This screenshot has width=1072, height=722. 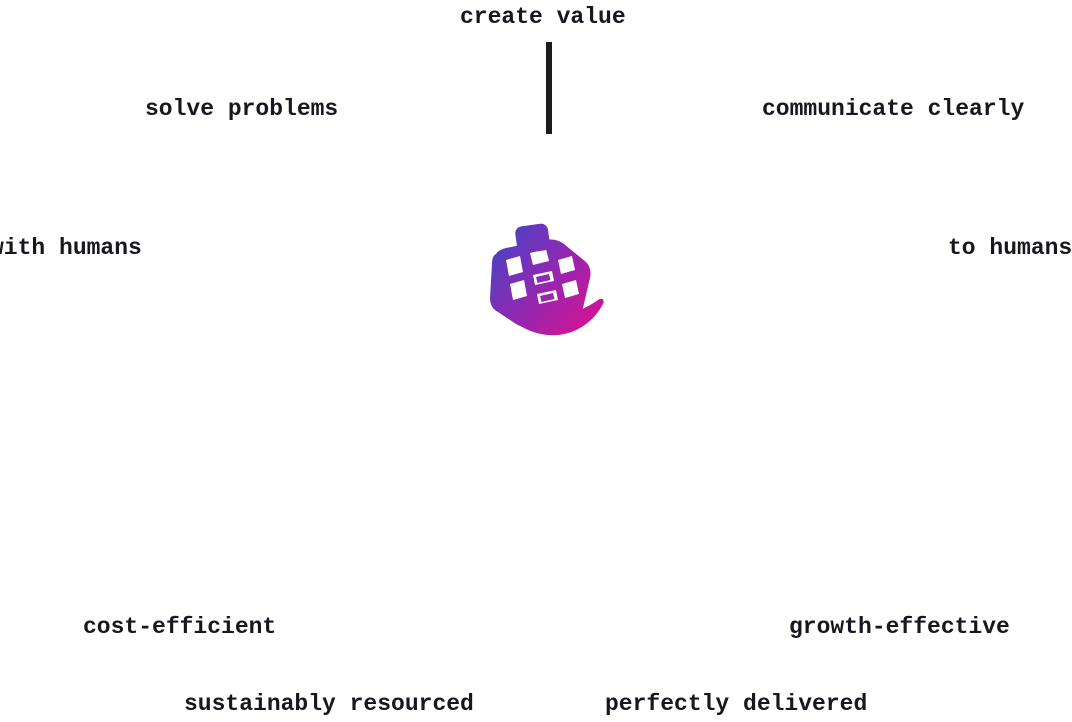 I want to click on gradient-stacked-boxes-icon, so click(x=547, y=281).